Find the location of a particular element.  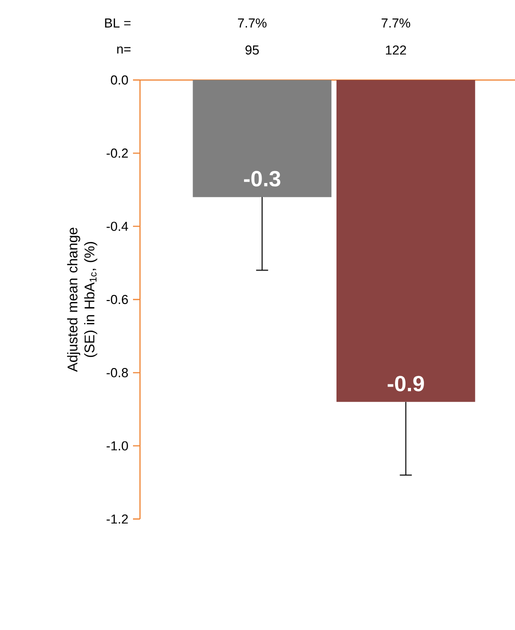

text: 122 is located at coordinates (396, 50).